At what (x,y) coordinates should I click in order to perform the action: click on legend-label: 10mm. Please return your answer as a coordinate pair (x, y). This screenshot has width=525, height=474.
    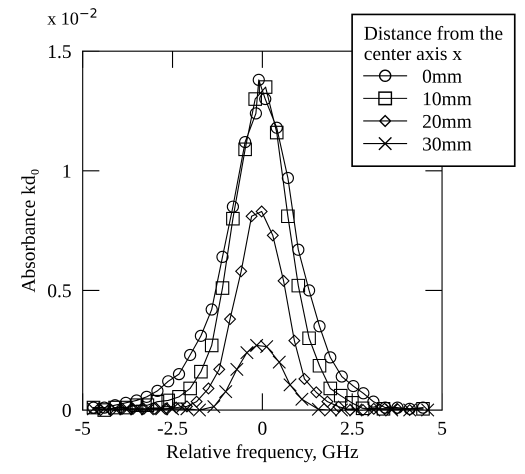
    Looking at the image, I should click on (448, 99).